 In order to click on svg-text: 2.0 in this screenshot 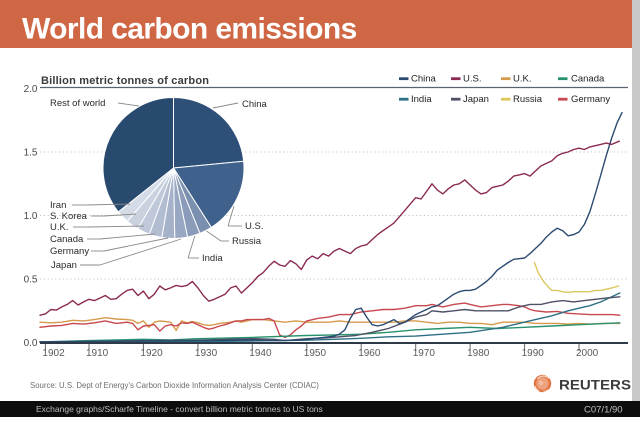, I will do `click(31, 89)`.